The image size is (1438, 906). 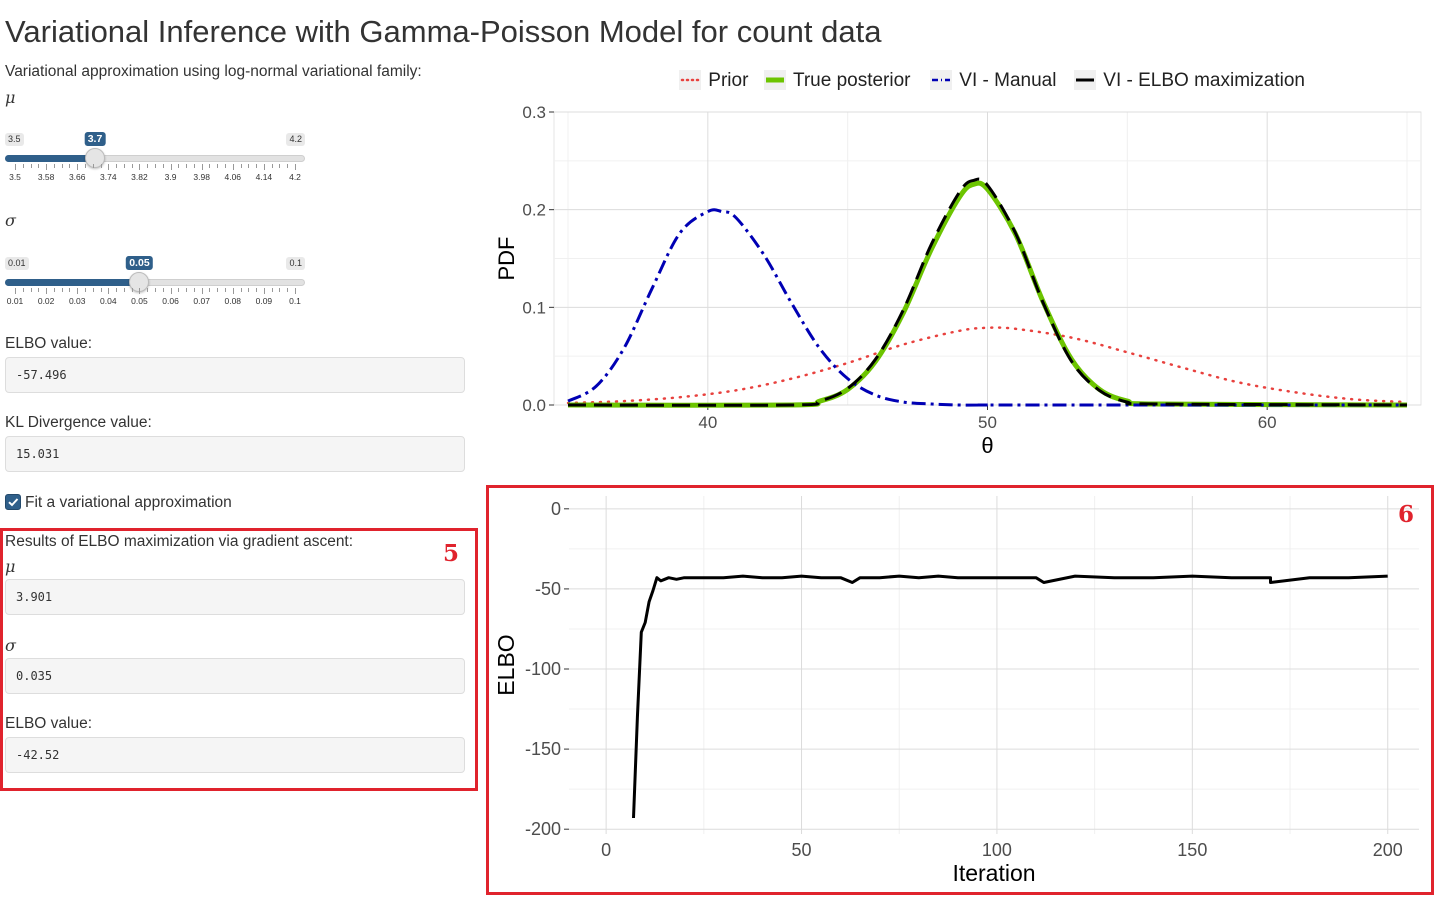 What do you see at coordinates (49, 723) in the screenshot?
I see `results-elbo-label: ELBO value:` at bounding box center [49, 723].